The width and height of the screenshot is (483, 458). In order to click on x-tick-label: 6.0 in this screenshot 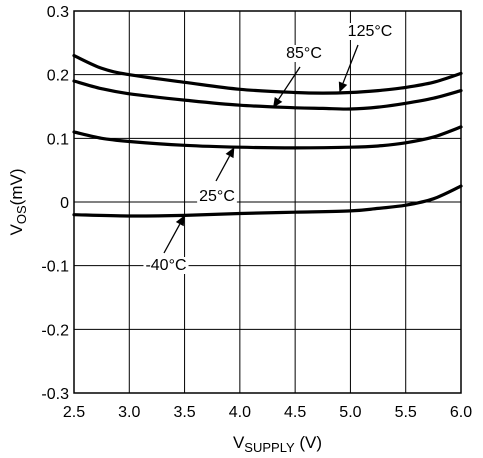, I will do `click(461, 412)`.